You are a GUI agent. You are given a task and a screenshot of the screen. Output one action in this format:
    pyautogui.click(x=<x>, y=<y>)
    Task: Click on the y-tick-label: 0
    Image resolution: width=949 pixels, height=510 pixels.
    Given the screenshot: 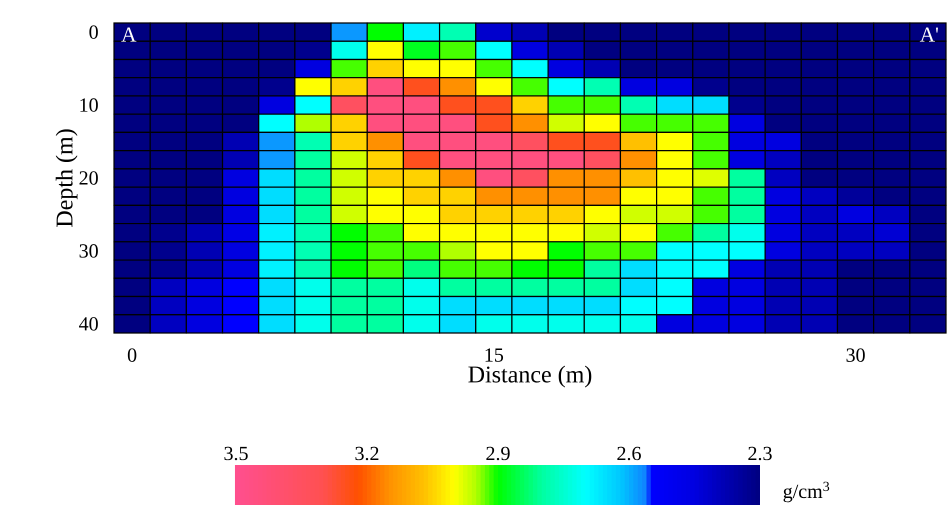 What is the action you would take?
    pyautogui.click(x=93, y=32)
    